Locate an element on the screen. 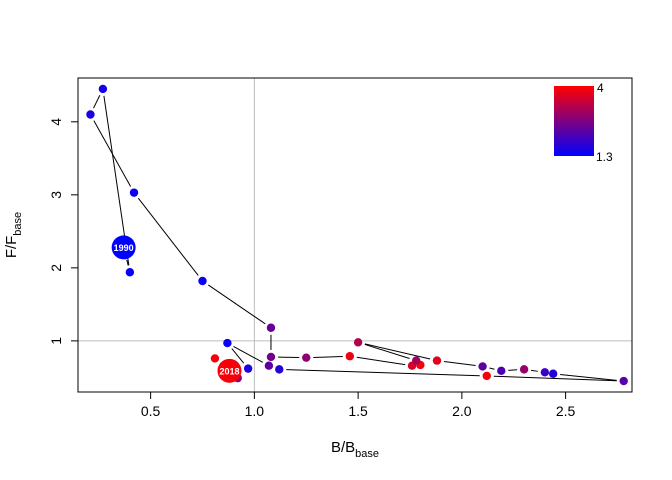 The height and width of the screenshot is (480, 672). color-legend-bar is located at coordinates (574, 121).